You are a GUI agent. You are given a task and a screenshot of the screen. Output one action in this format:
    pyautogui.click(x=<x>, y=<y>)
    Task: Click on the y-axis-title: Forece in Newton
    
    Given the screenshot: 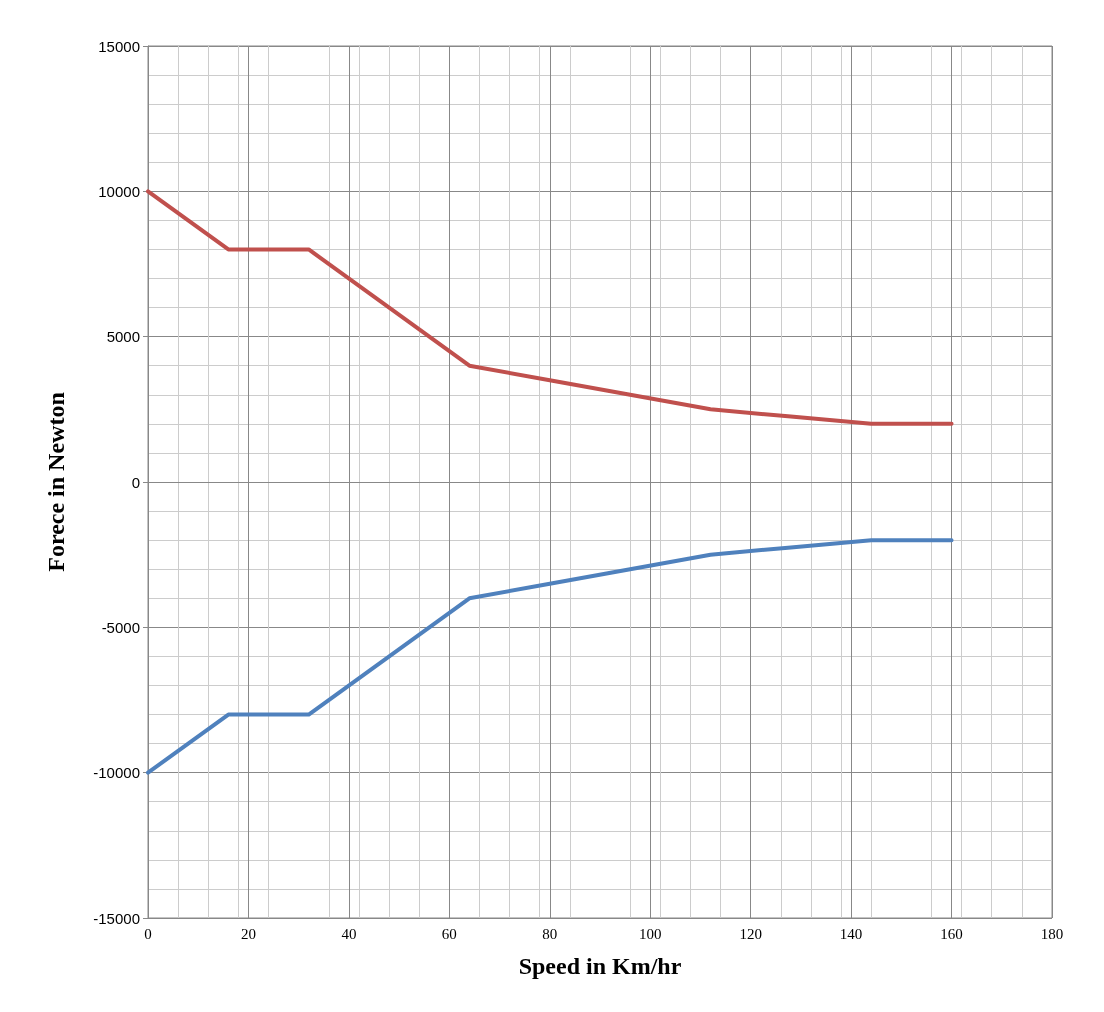 What is the action you would take?
    pyautogui.click(x=56, y=482)
    